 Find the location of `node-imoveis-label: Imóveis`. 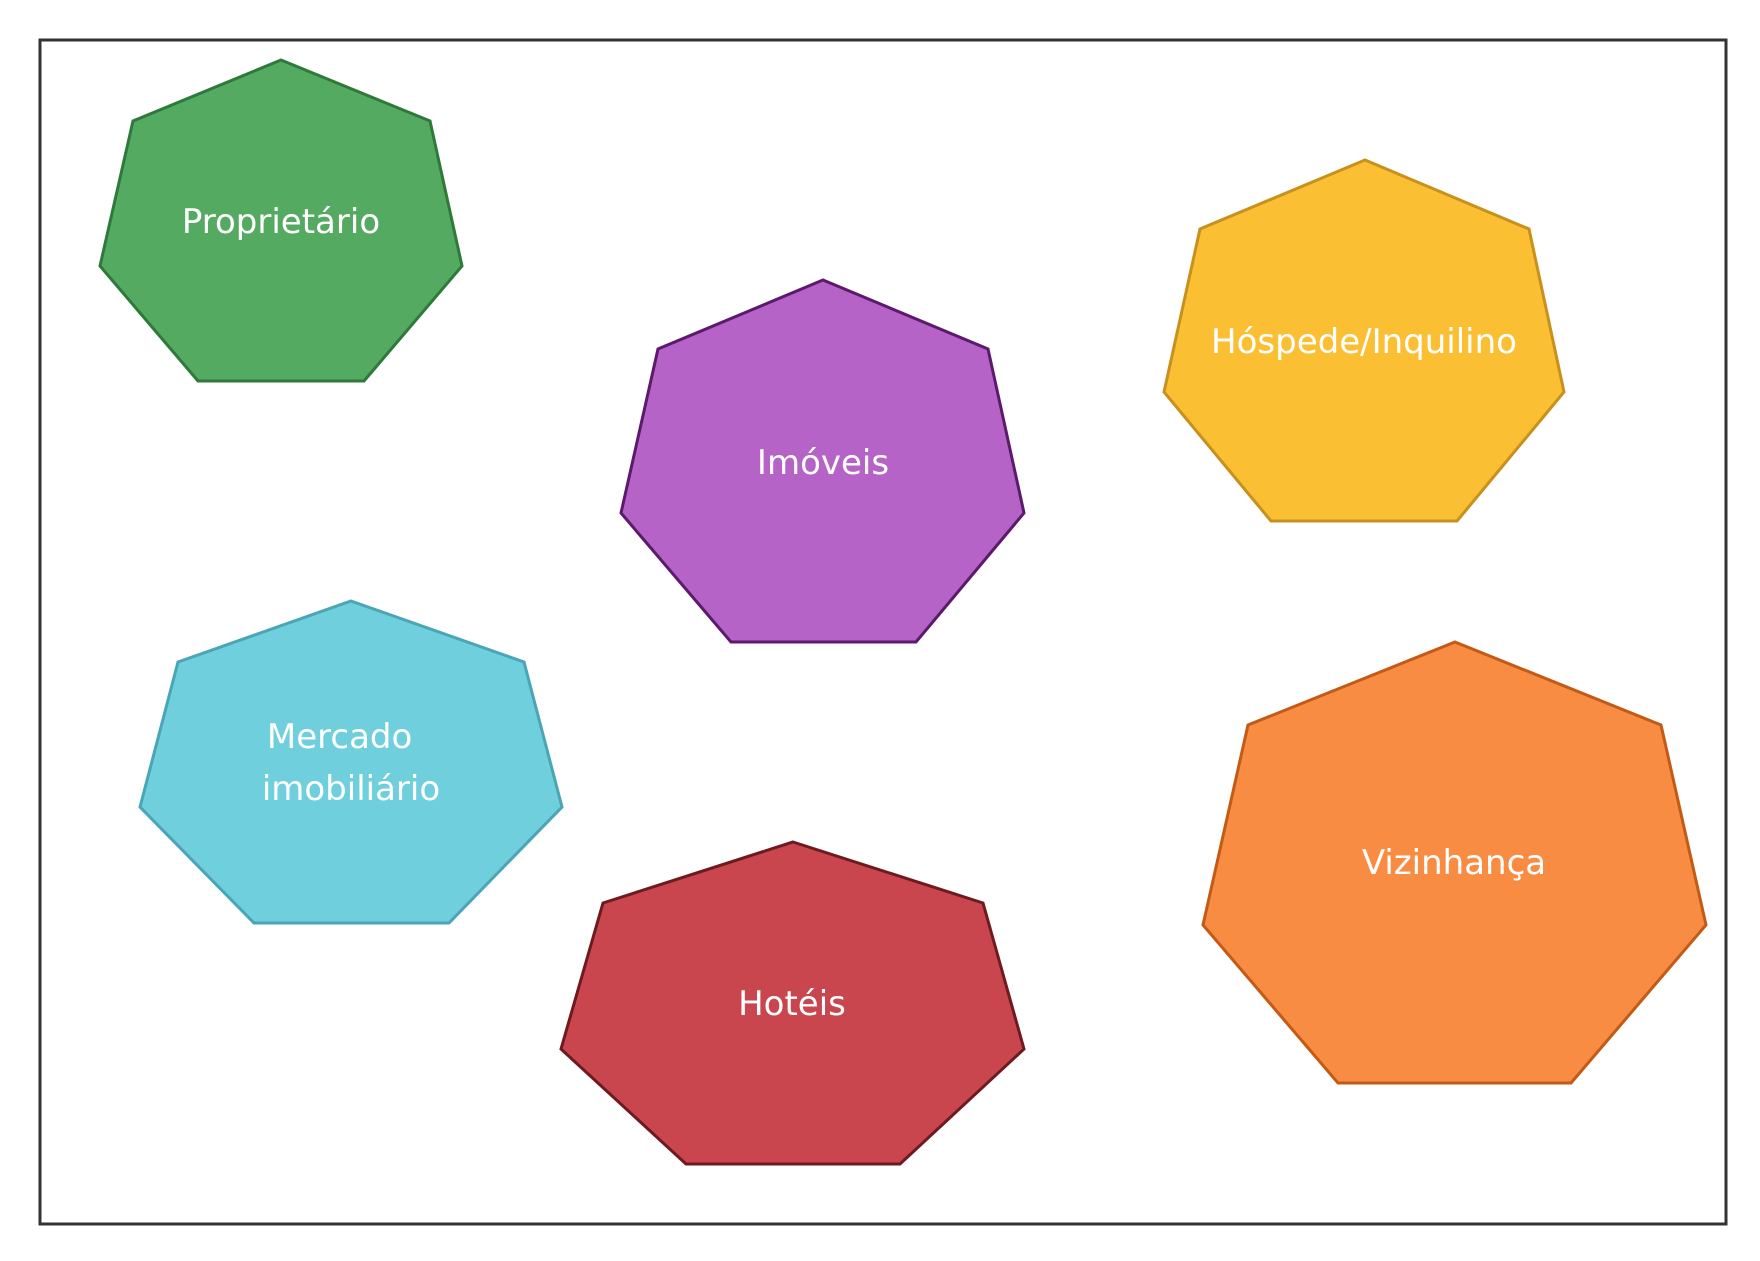

node-imoveis-label: Imóveis is located at coordinates (823, 463).